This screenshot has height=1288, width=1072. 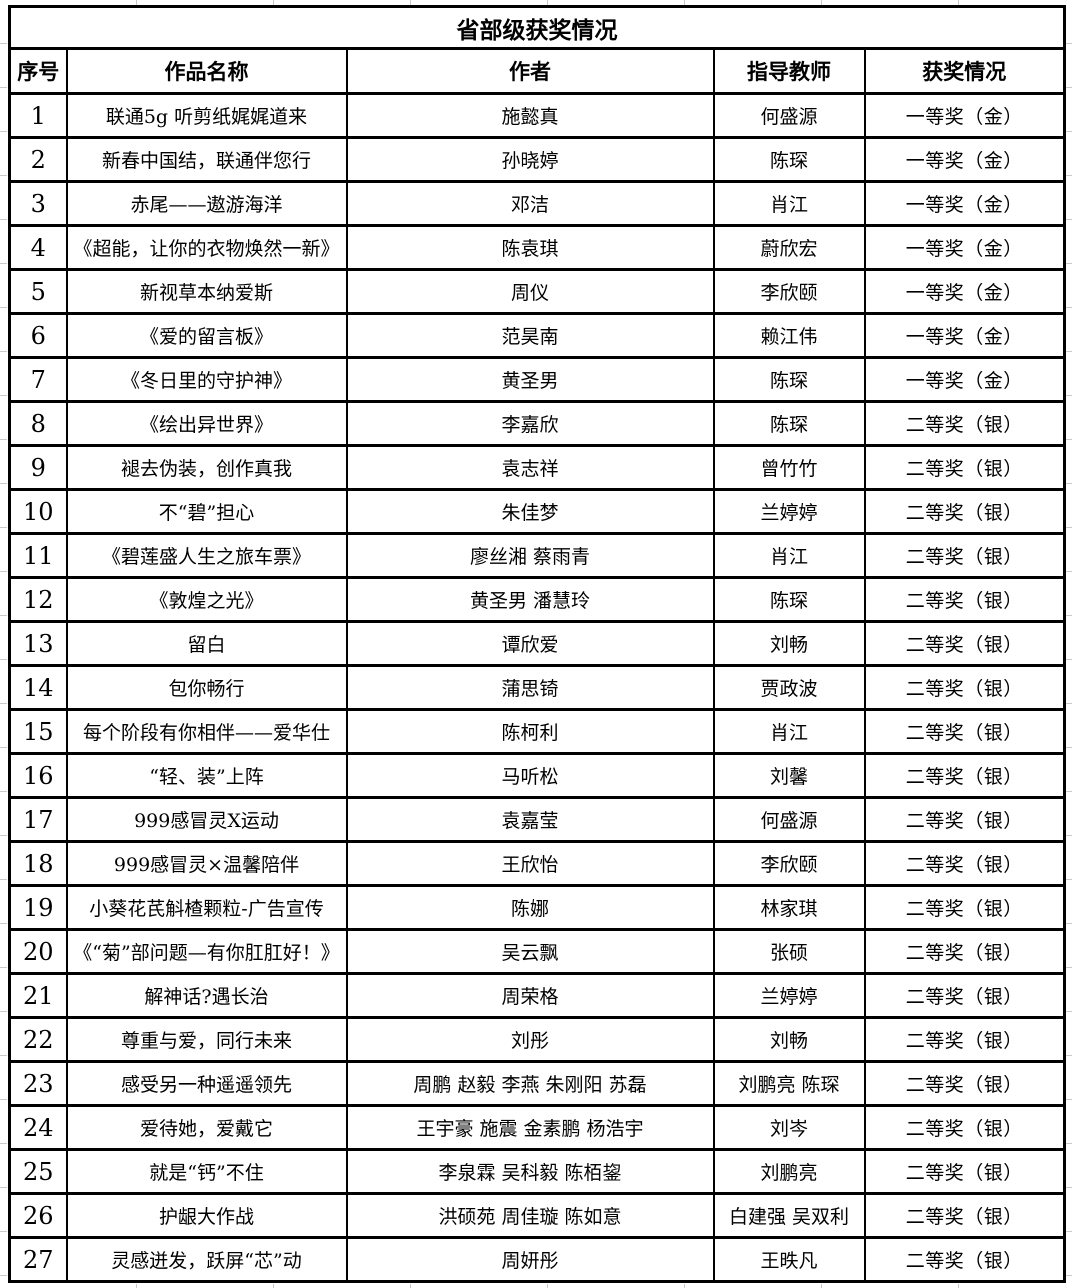 What do you see at coordinates (537, 1127) in the screenshot?
I see `table-row: 24 爱待她，爱戴它 王宇豪 施震 金素鹏 杨浩宇 刘岑 二等奖（银）` at bounding box center [537, 1127].